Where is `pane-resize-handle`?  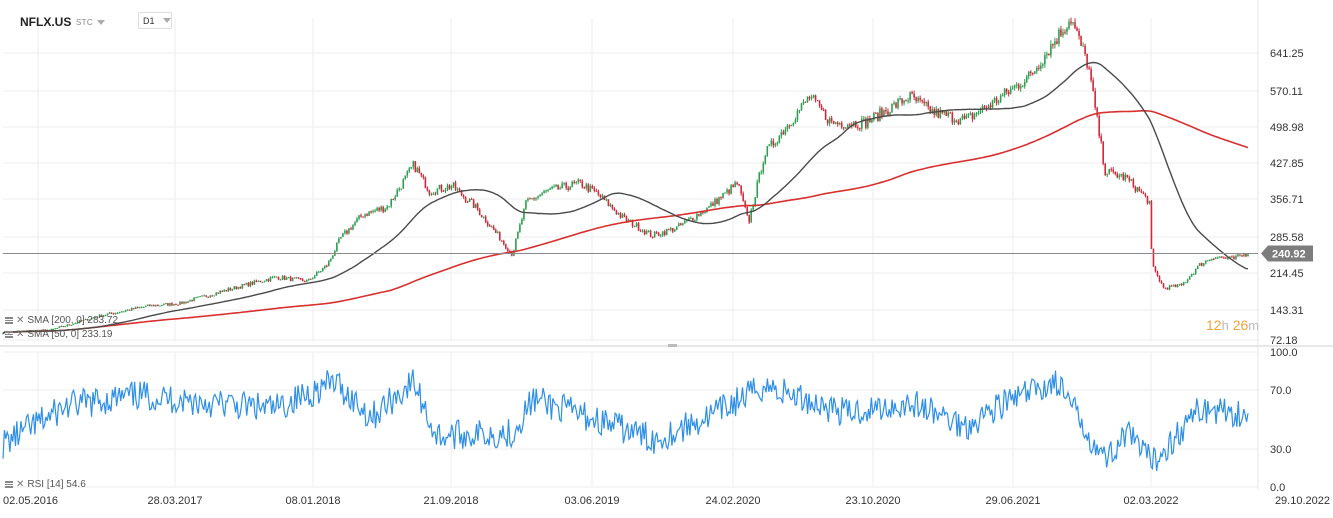 pane-resize-handle is located at coordinates (672, 345).